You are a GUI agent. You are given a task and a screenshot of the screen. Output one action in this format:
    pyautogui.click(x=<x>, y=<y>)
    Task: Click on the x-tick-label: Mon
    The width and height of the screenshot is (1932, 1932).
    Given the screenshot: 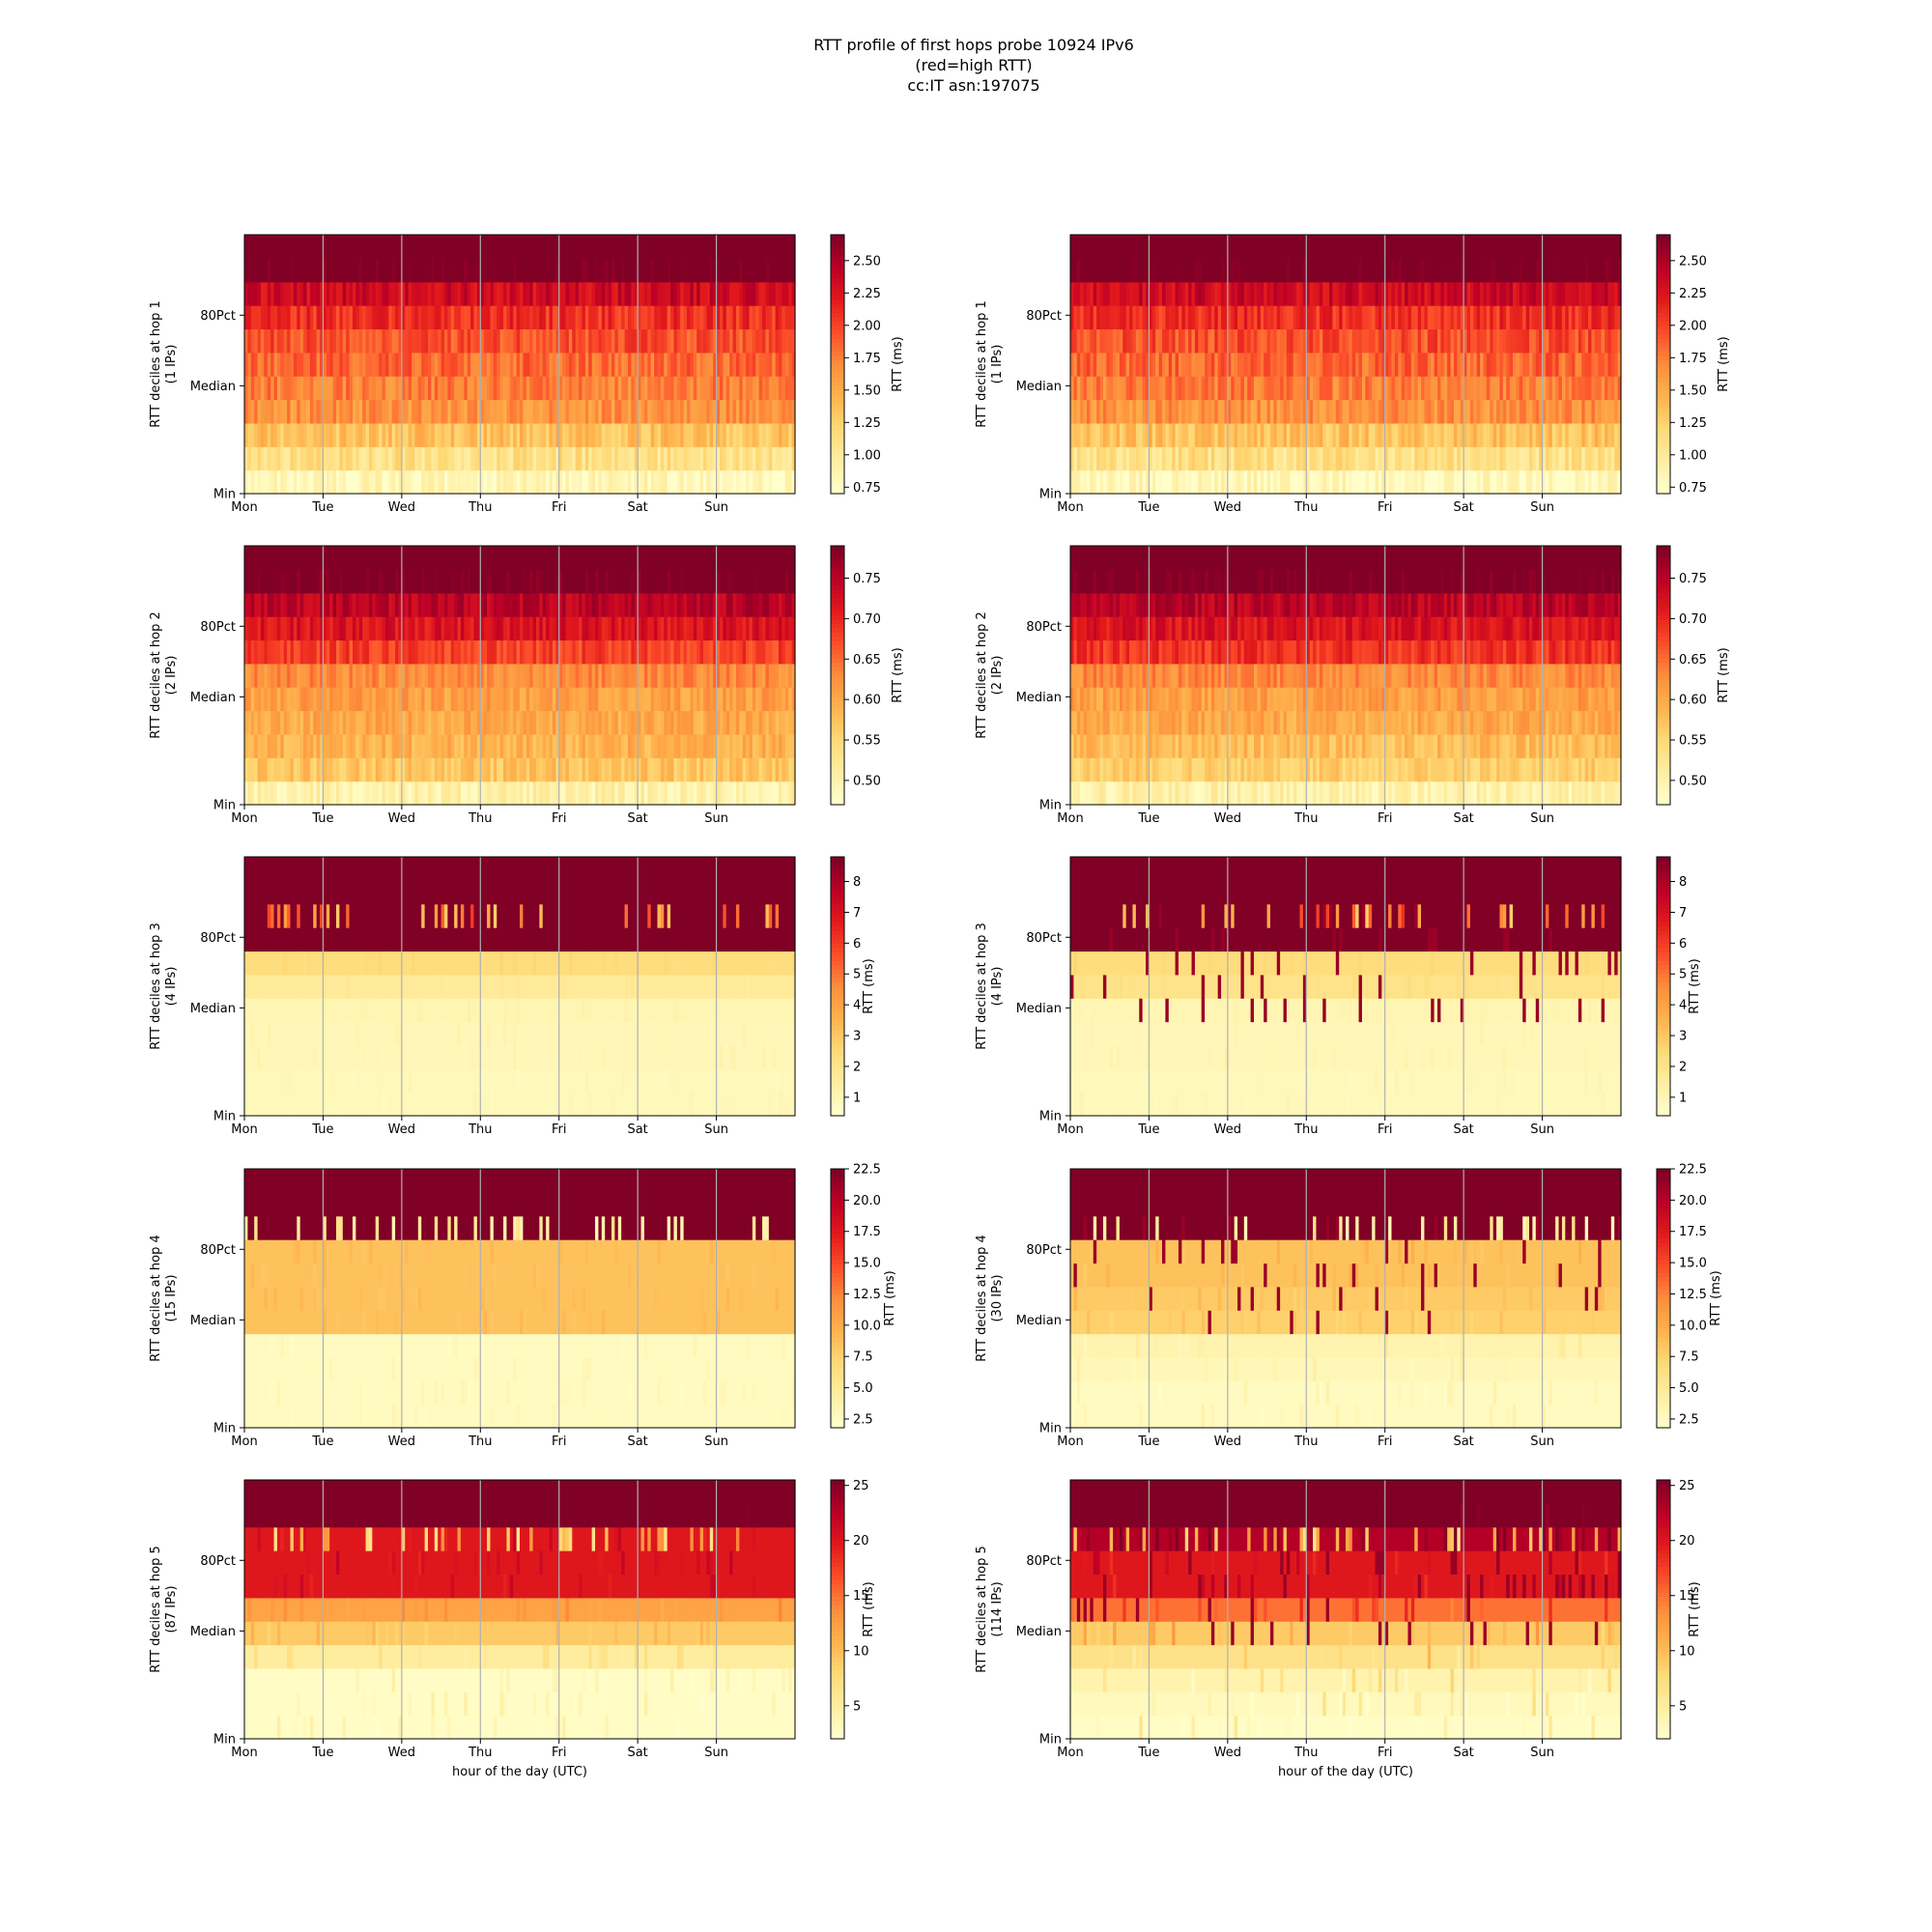 What is the action you would take?
    pyautogui.click(x=1070, y=507)
    